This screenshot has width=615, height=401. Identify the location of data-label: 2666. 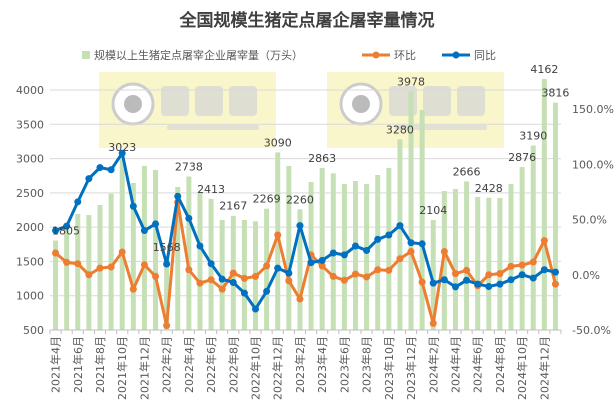
(467, 171).